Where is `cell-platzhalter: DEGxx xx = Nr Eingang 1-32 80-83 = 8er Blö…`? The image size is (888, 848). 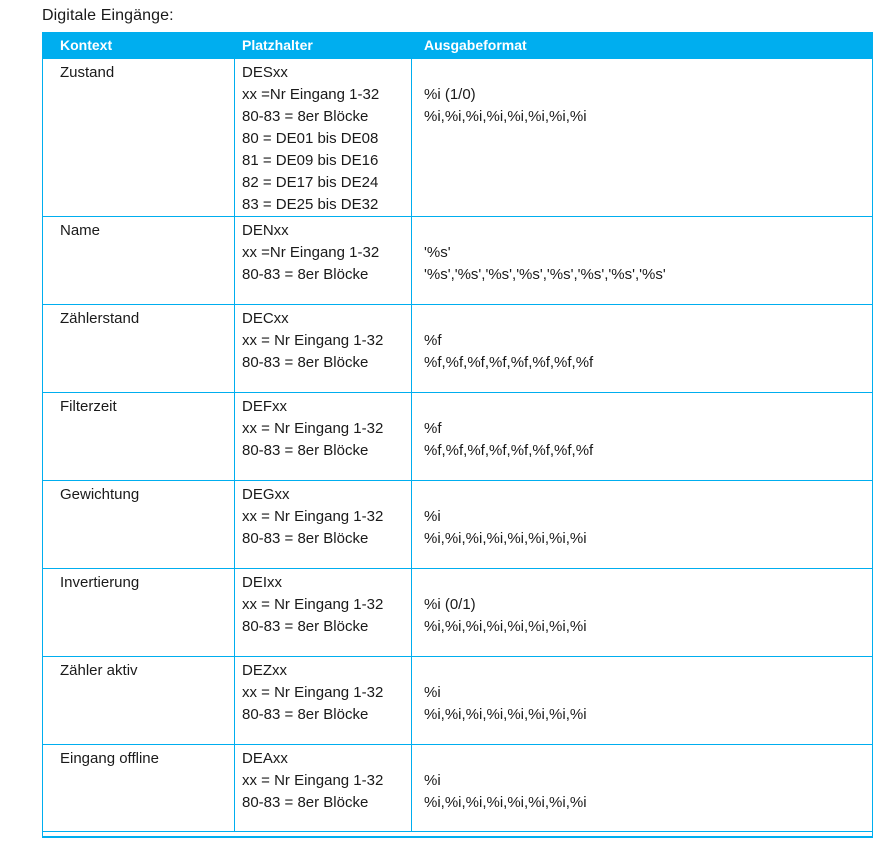
cell-platzhalter: DEGxx xx = Nr Eingang 1-32 80-83 = 8er Blö… is located at coordinates (323, 524).